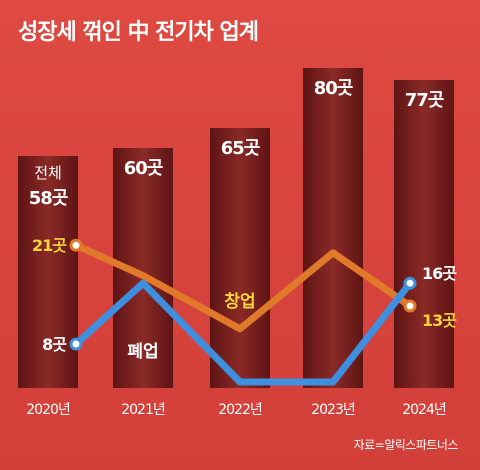 Image resolution: width=480 pixels, height=470 pixels. I want to click on series-name-total: 전체, so click(48, 173).